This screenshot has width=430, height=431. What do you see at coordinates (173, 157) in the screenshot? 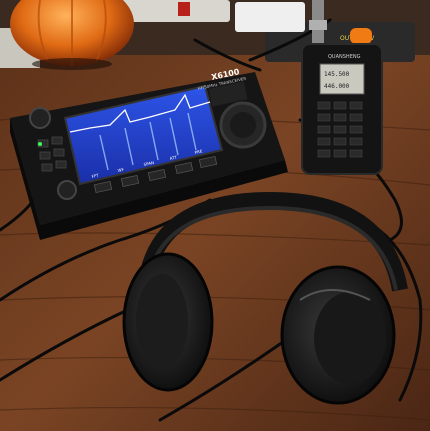
I see `screen-btn-label-3: ATT` at bounding box center [173, 157].